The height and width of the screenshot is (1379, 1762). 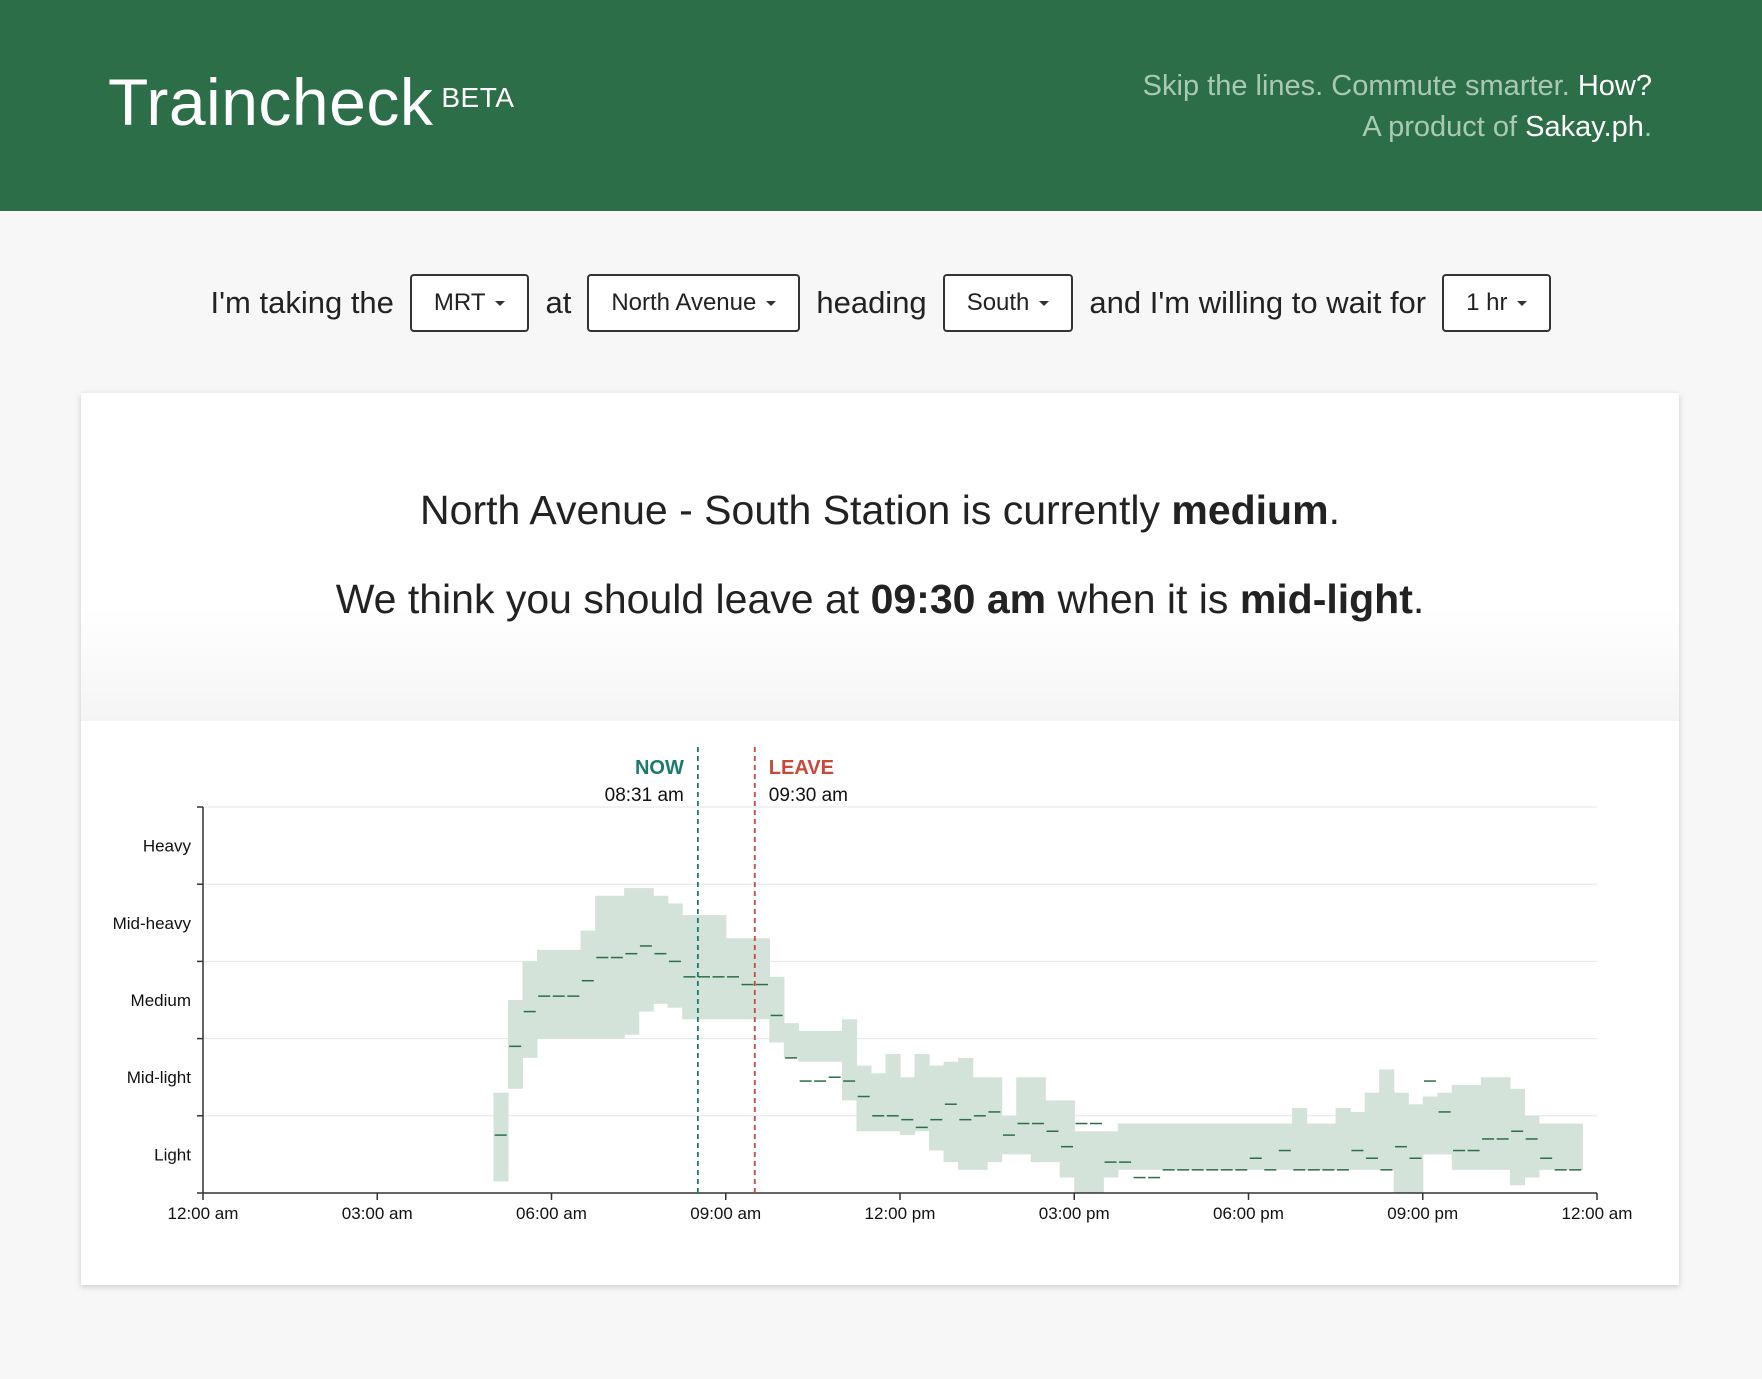 What do you see at coordinates (597, 599) in the screenshot?
I see `advice-prefix: We think you should leave at` at bounding box center [597, 599].